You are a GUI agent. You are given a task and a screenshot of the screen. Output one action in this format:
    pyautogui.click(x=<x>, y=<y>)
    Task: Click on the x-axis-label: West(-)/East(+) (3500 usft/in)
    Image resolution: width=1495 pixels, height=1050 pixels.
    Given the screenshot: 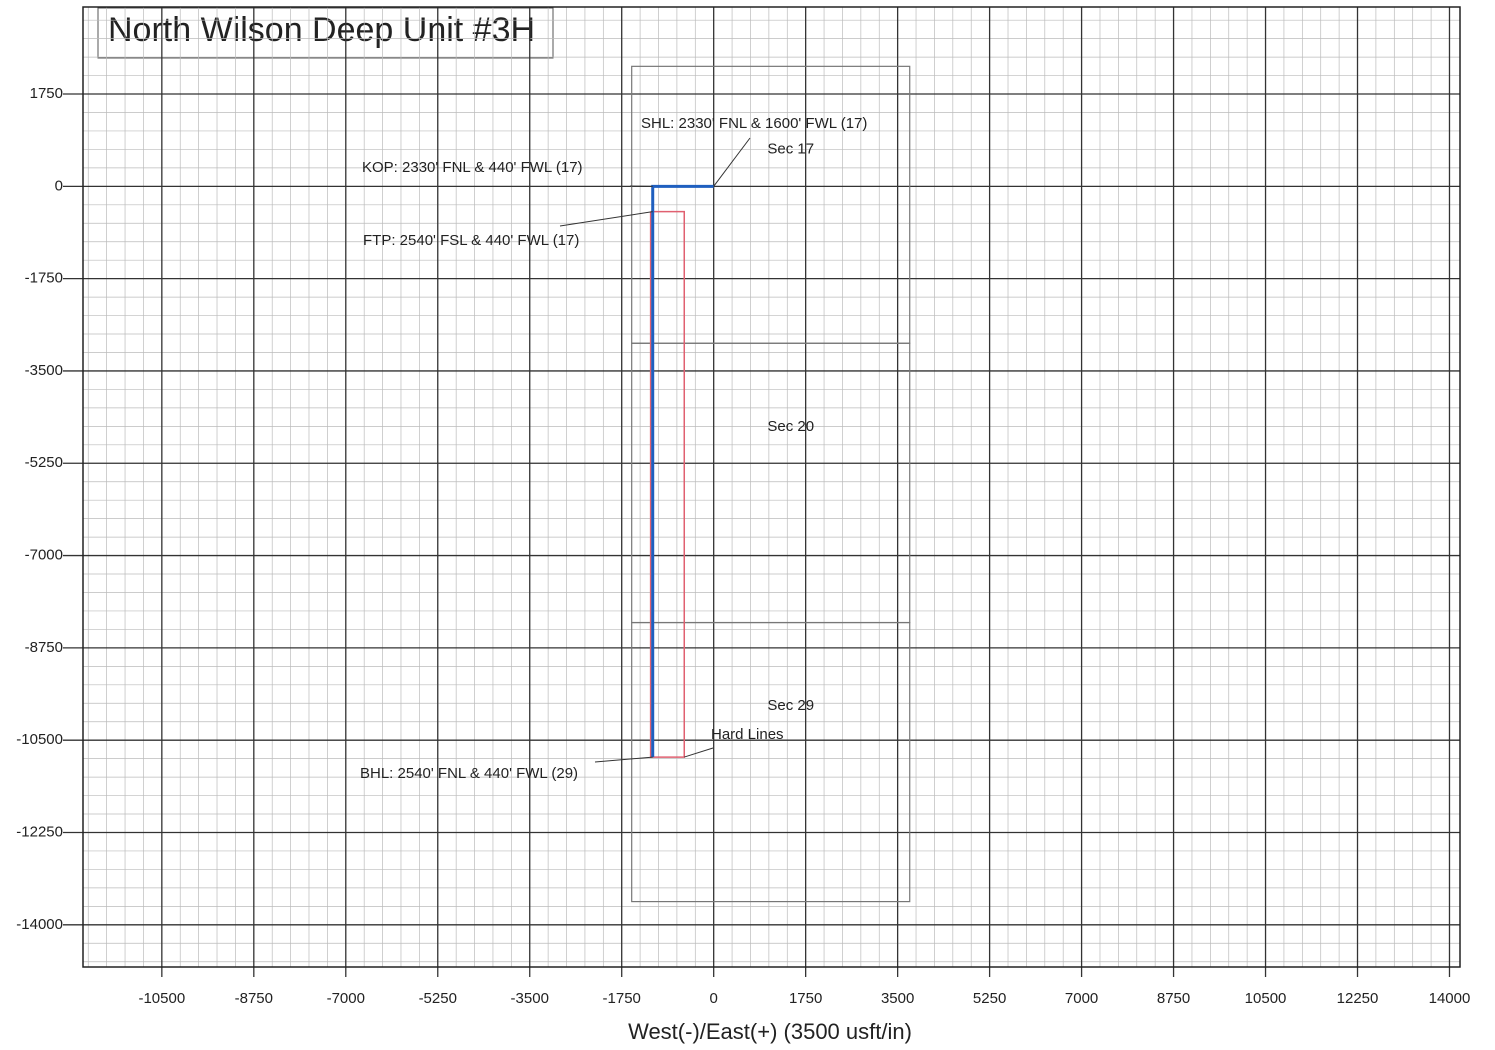 What is the action you would take?
    pyautogui.click(x=770, y=1031)
    